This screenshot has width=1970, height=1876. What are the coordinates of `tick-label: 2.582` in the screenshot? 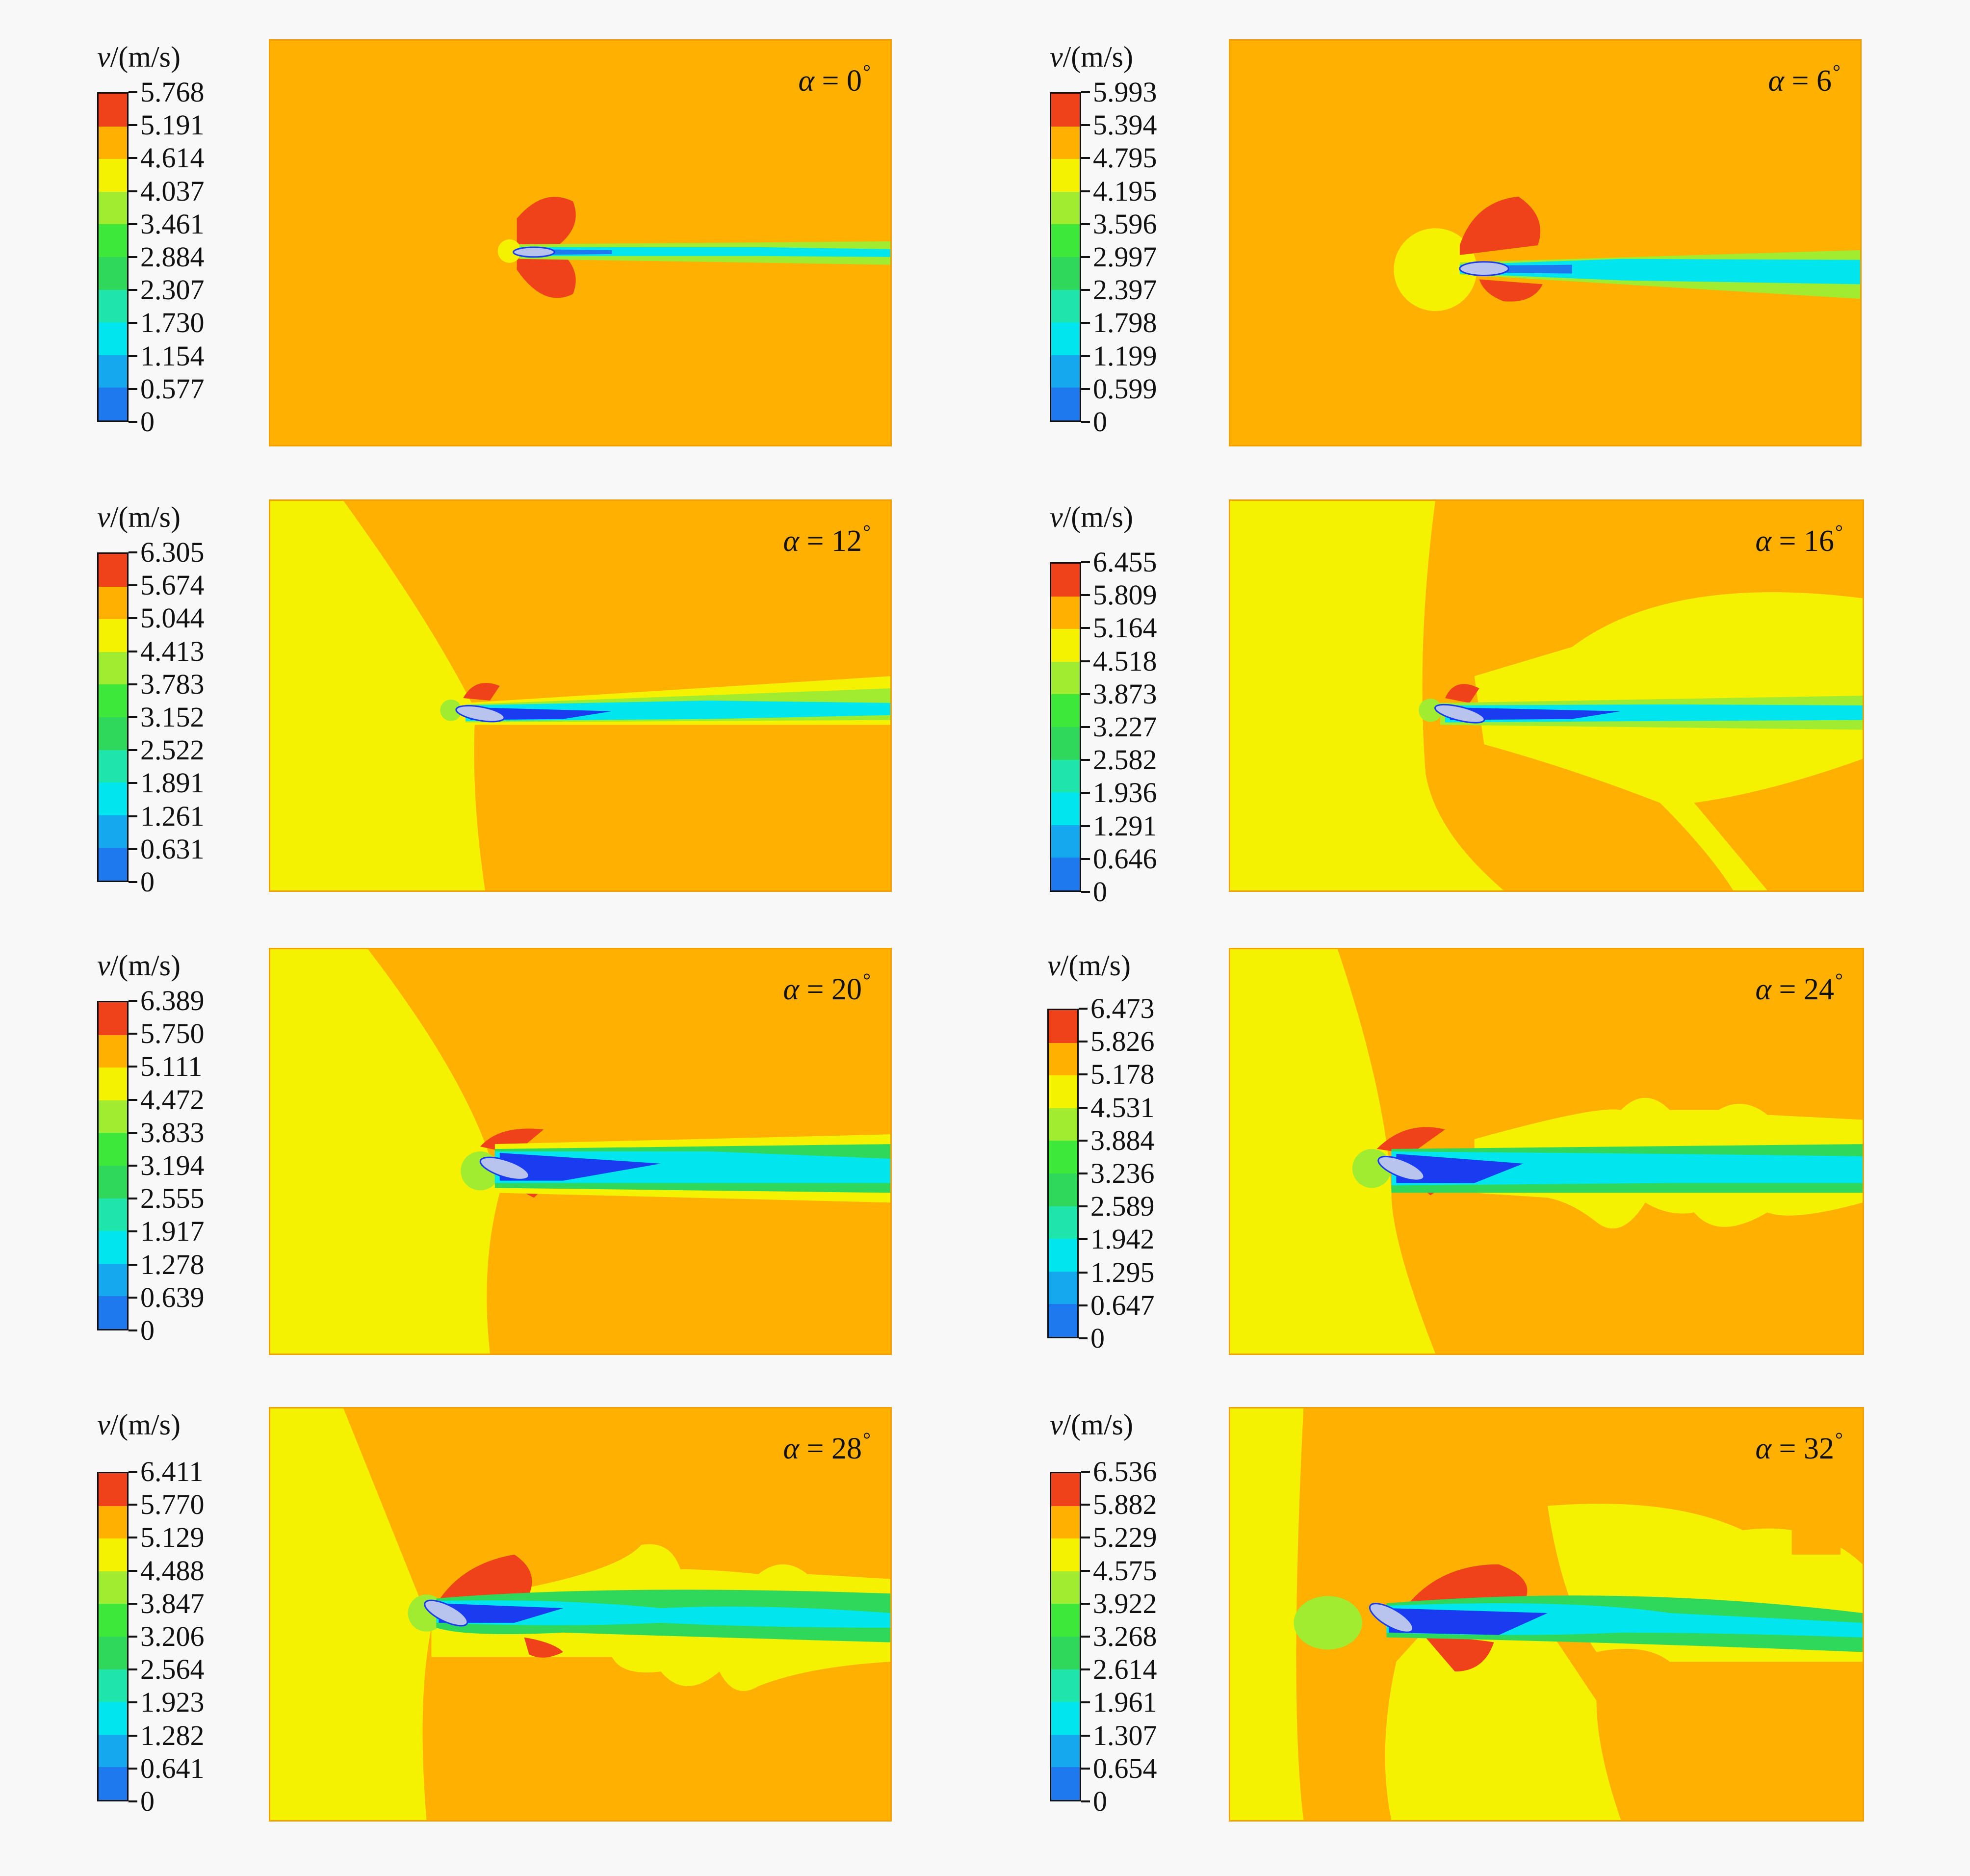 It's located at (1125, 760).